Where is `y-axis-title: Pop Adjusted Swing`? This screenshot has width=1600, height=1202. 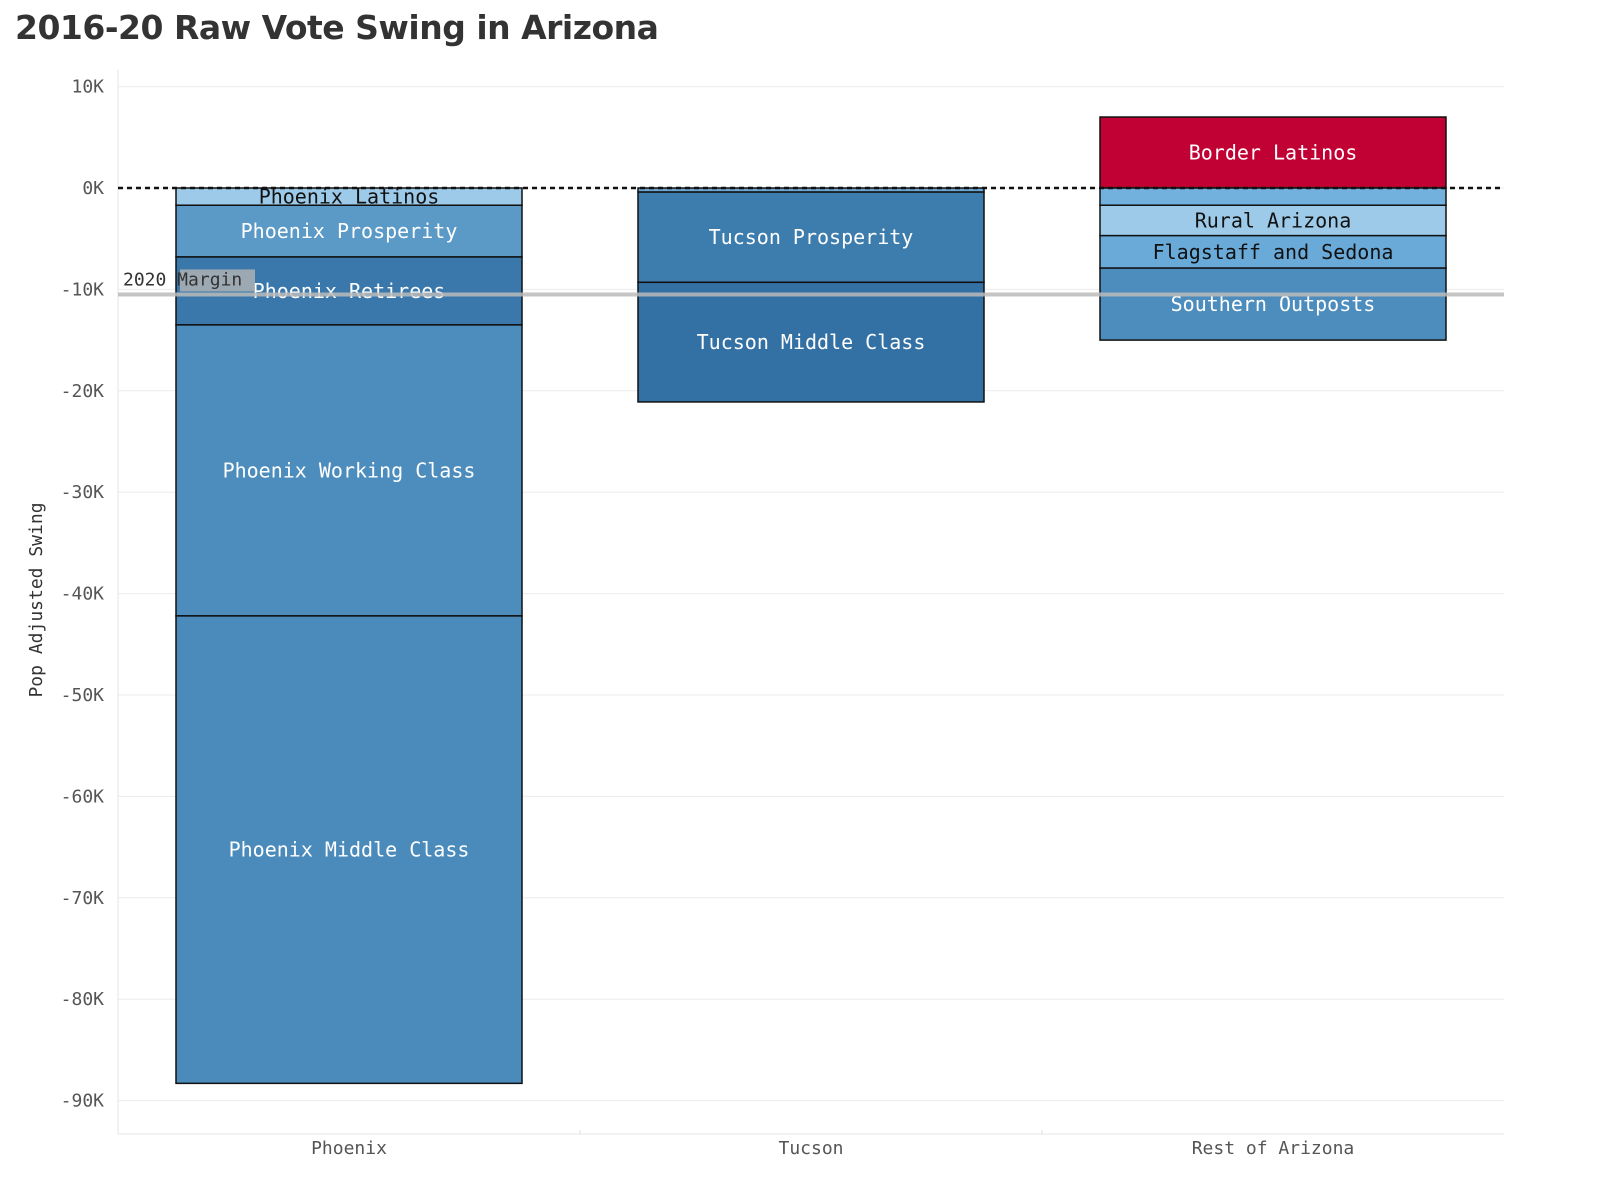 y-axis-title: Pop Adjusted Swing is located at coordinates (36, 599).